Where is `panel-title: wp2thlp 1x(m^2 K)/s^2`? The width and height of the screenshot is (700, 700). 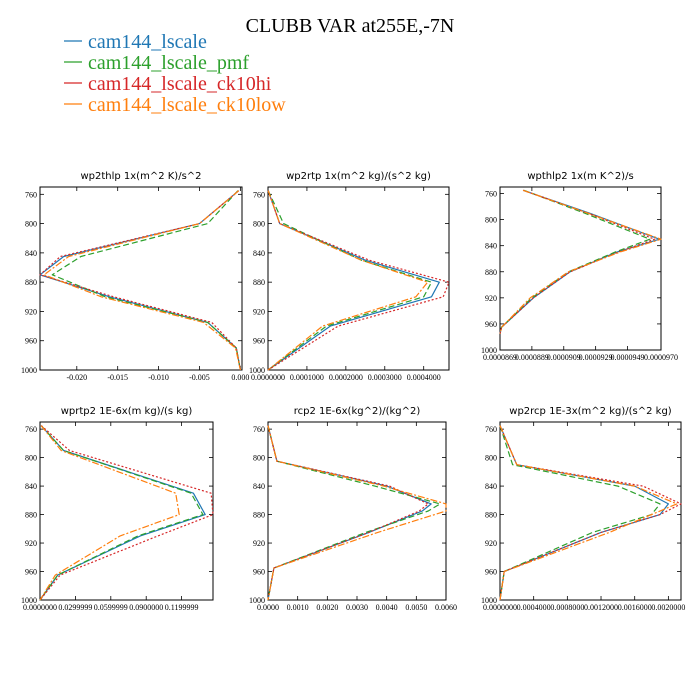
panel-title: wp2thlp 1x(m^2 K)/s^2 is located at coordinates (140, 176).